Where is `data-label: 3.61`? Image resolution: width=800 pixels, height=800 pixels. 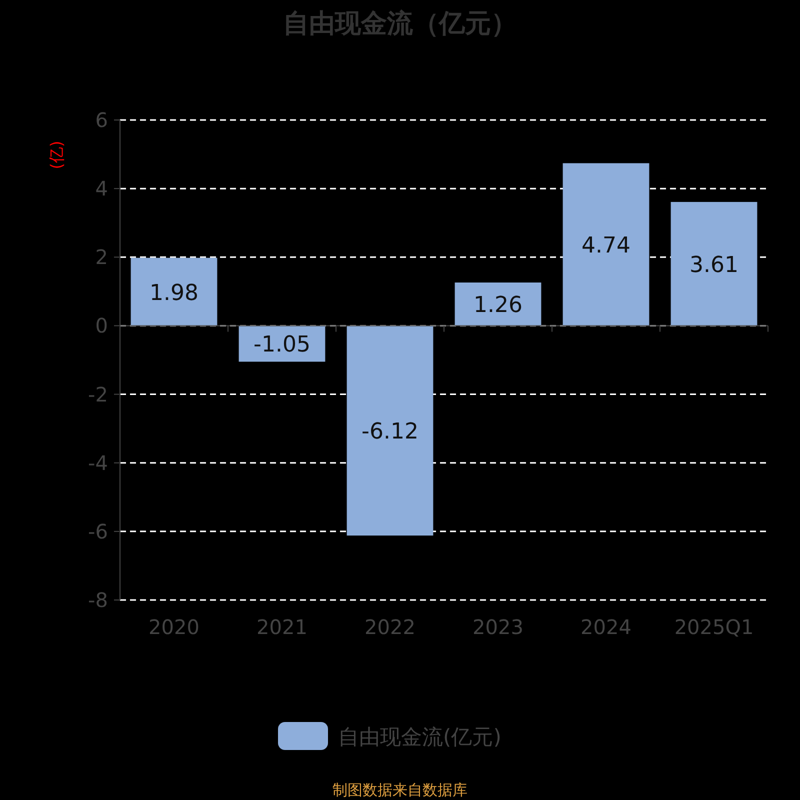 data-label: 3.61 is located at coordinates (714, 265).